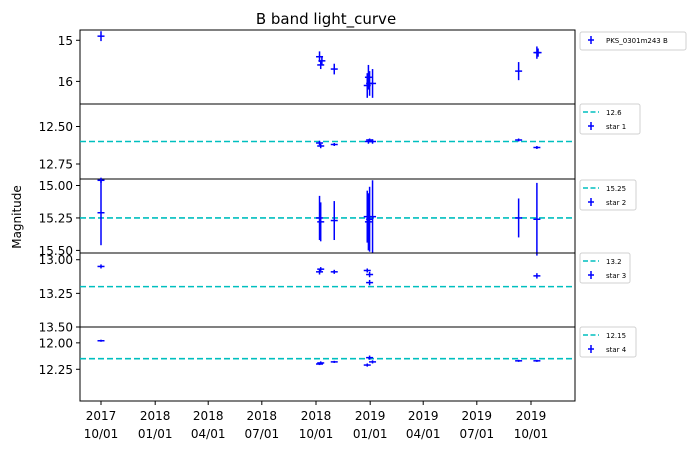  What do you see at coordinates (340, 141) in the screenshot?
I see `panel-1: 12.50 12.75 12.6 star 1` at bounding box center [340, 141].